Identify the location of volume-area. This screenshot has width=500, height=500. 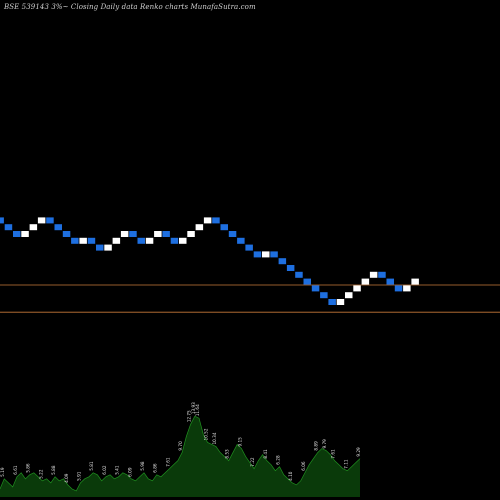
(180, 456).